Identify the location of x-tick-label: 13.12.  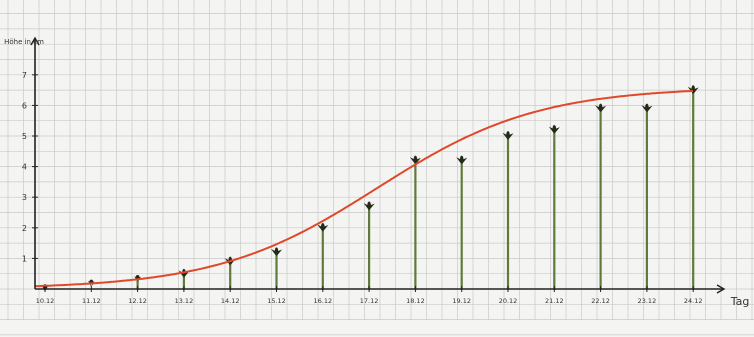
(184, 301).